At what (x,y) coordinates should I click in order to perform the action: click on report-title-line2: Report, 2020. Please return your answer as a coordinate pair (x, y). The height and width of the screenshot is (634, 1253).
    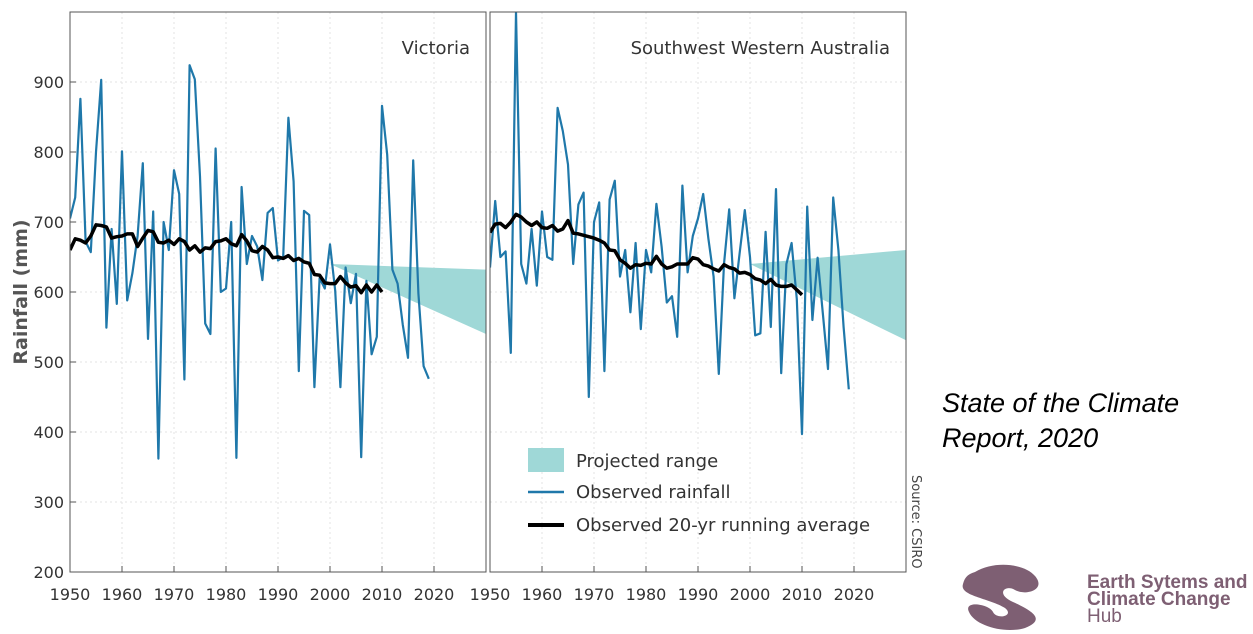
    Looking at the image, I should click on (1020, 438).